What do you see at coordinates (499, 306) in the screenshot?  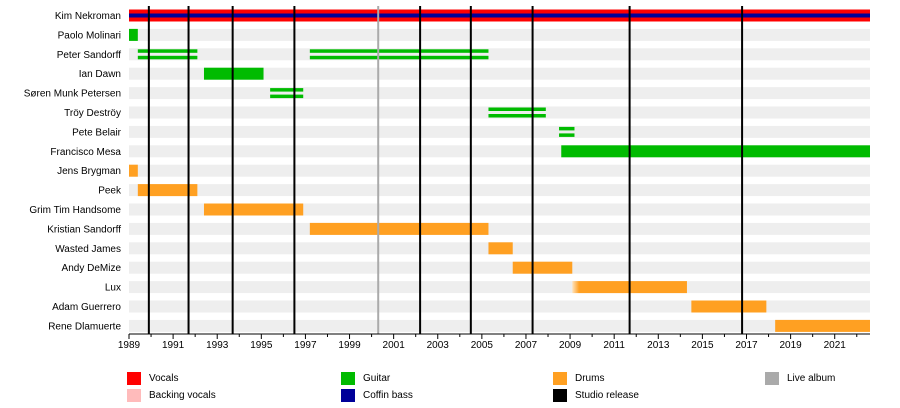 I see `row-stripe-adam-guerrero` at bounding box center [499, 306].